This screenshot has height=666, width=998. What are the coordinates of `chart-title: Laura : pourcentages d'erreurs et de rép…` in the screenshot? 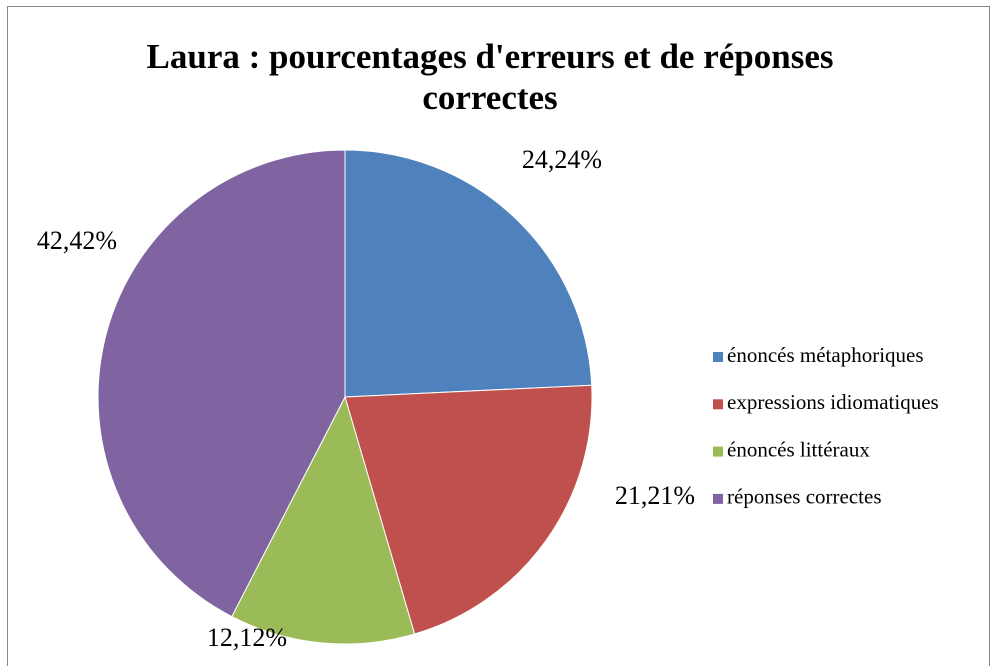 It's located at (490, 77).